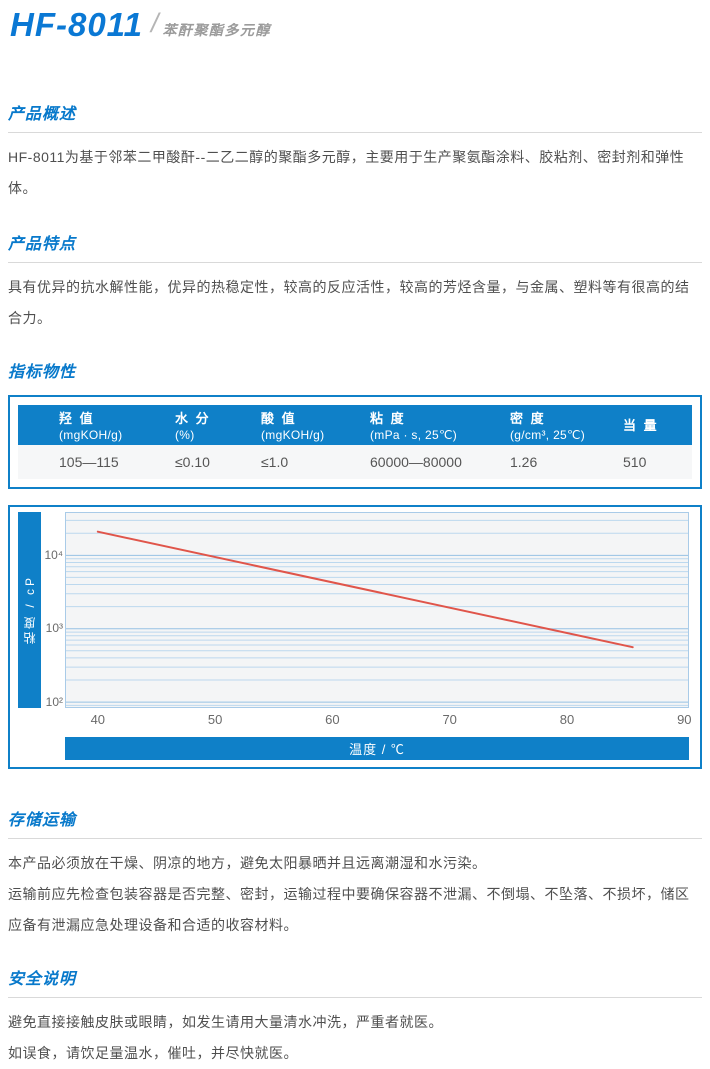 The height and width of the screenshot is (1069, 710). Describe the element at coordinates (218, 425) in the screenshot. I see `col-header-moisture: 水 分 (%)` at that location.